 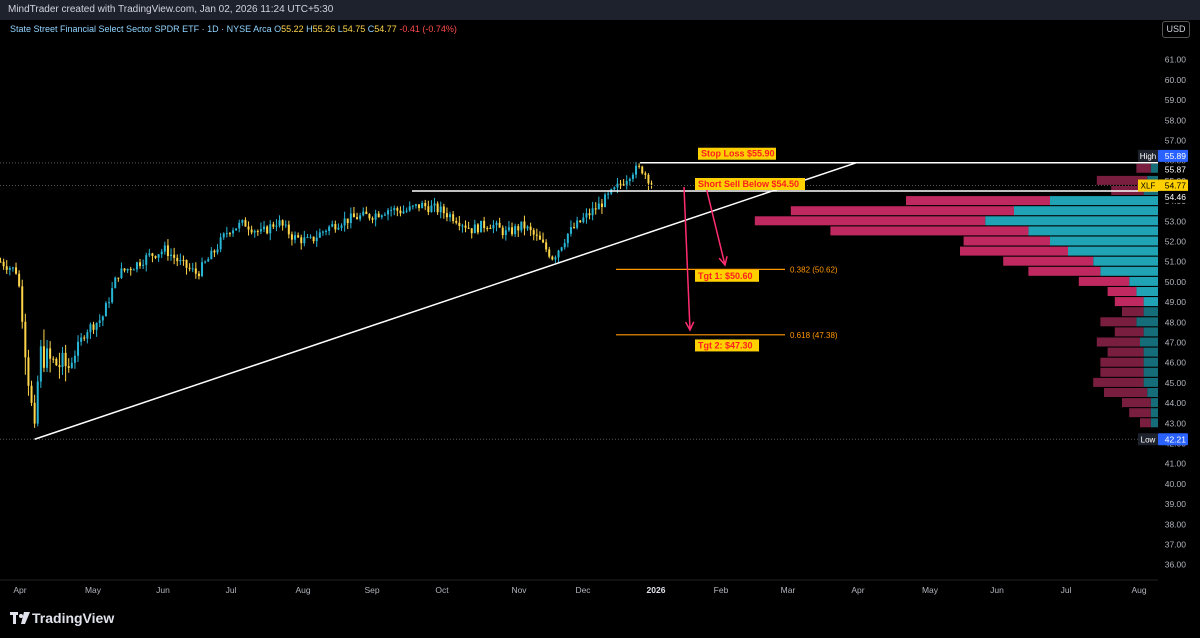 What do you see at coordinates (1176, 383) in the screenshot?
I see `price-tick-label: 45.00` at bounding box center [1176, 383].